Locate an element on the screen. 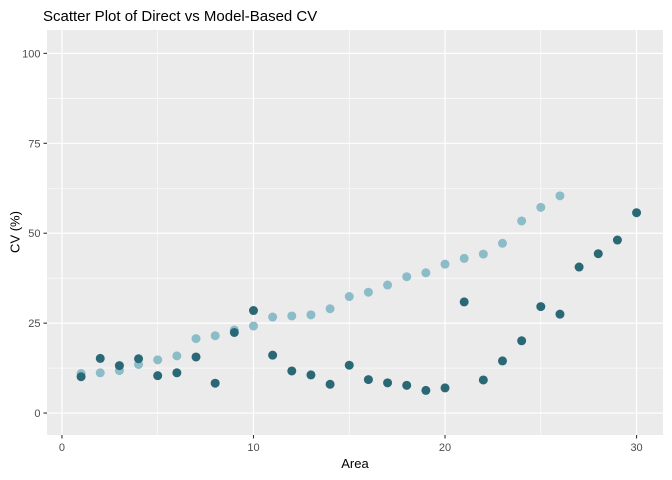 This screenshot has width=672, height=480. y-tick-label: 100 is located at coordinates (31, 54).